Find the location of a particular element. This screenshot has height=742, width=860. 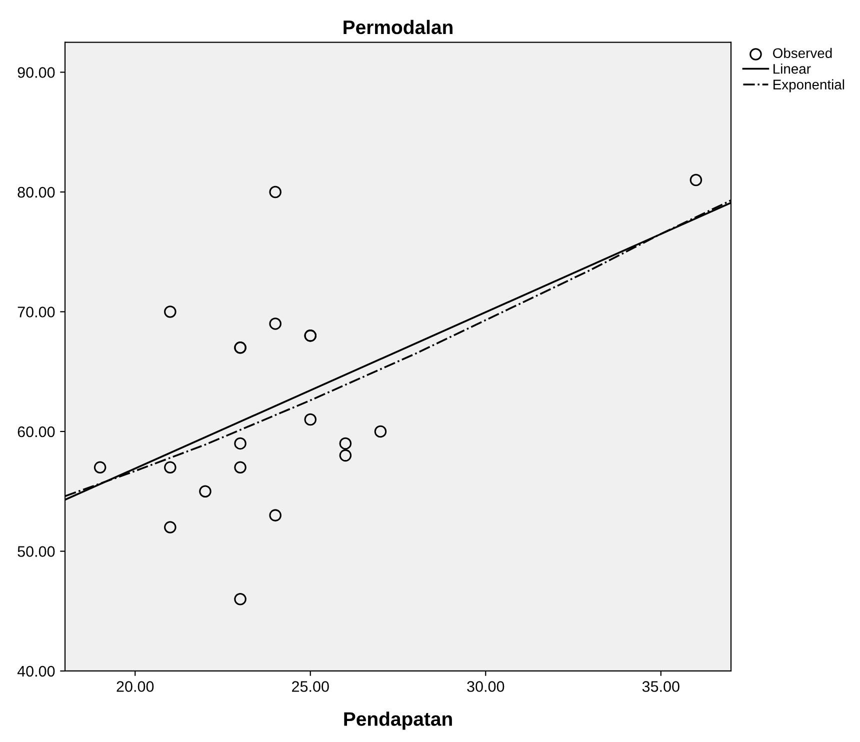

y-tick-label: 80.00 is located at coordinates (36, 192).